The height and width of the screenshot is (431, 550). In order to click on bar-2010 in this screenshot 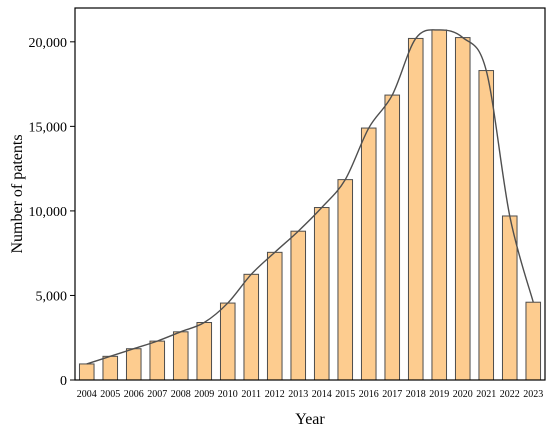, I will do `click(227, 341)`.